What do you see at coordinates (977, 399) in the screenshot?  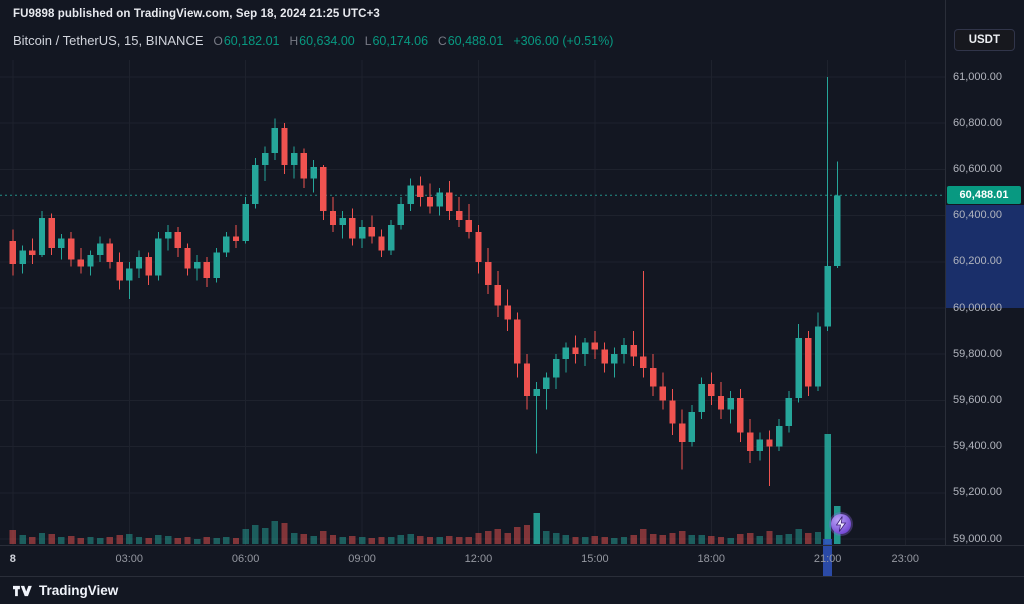 I see `price-axis-label: 59,600.00` at bounding box center [977, 399].